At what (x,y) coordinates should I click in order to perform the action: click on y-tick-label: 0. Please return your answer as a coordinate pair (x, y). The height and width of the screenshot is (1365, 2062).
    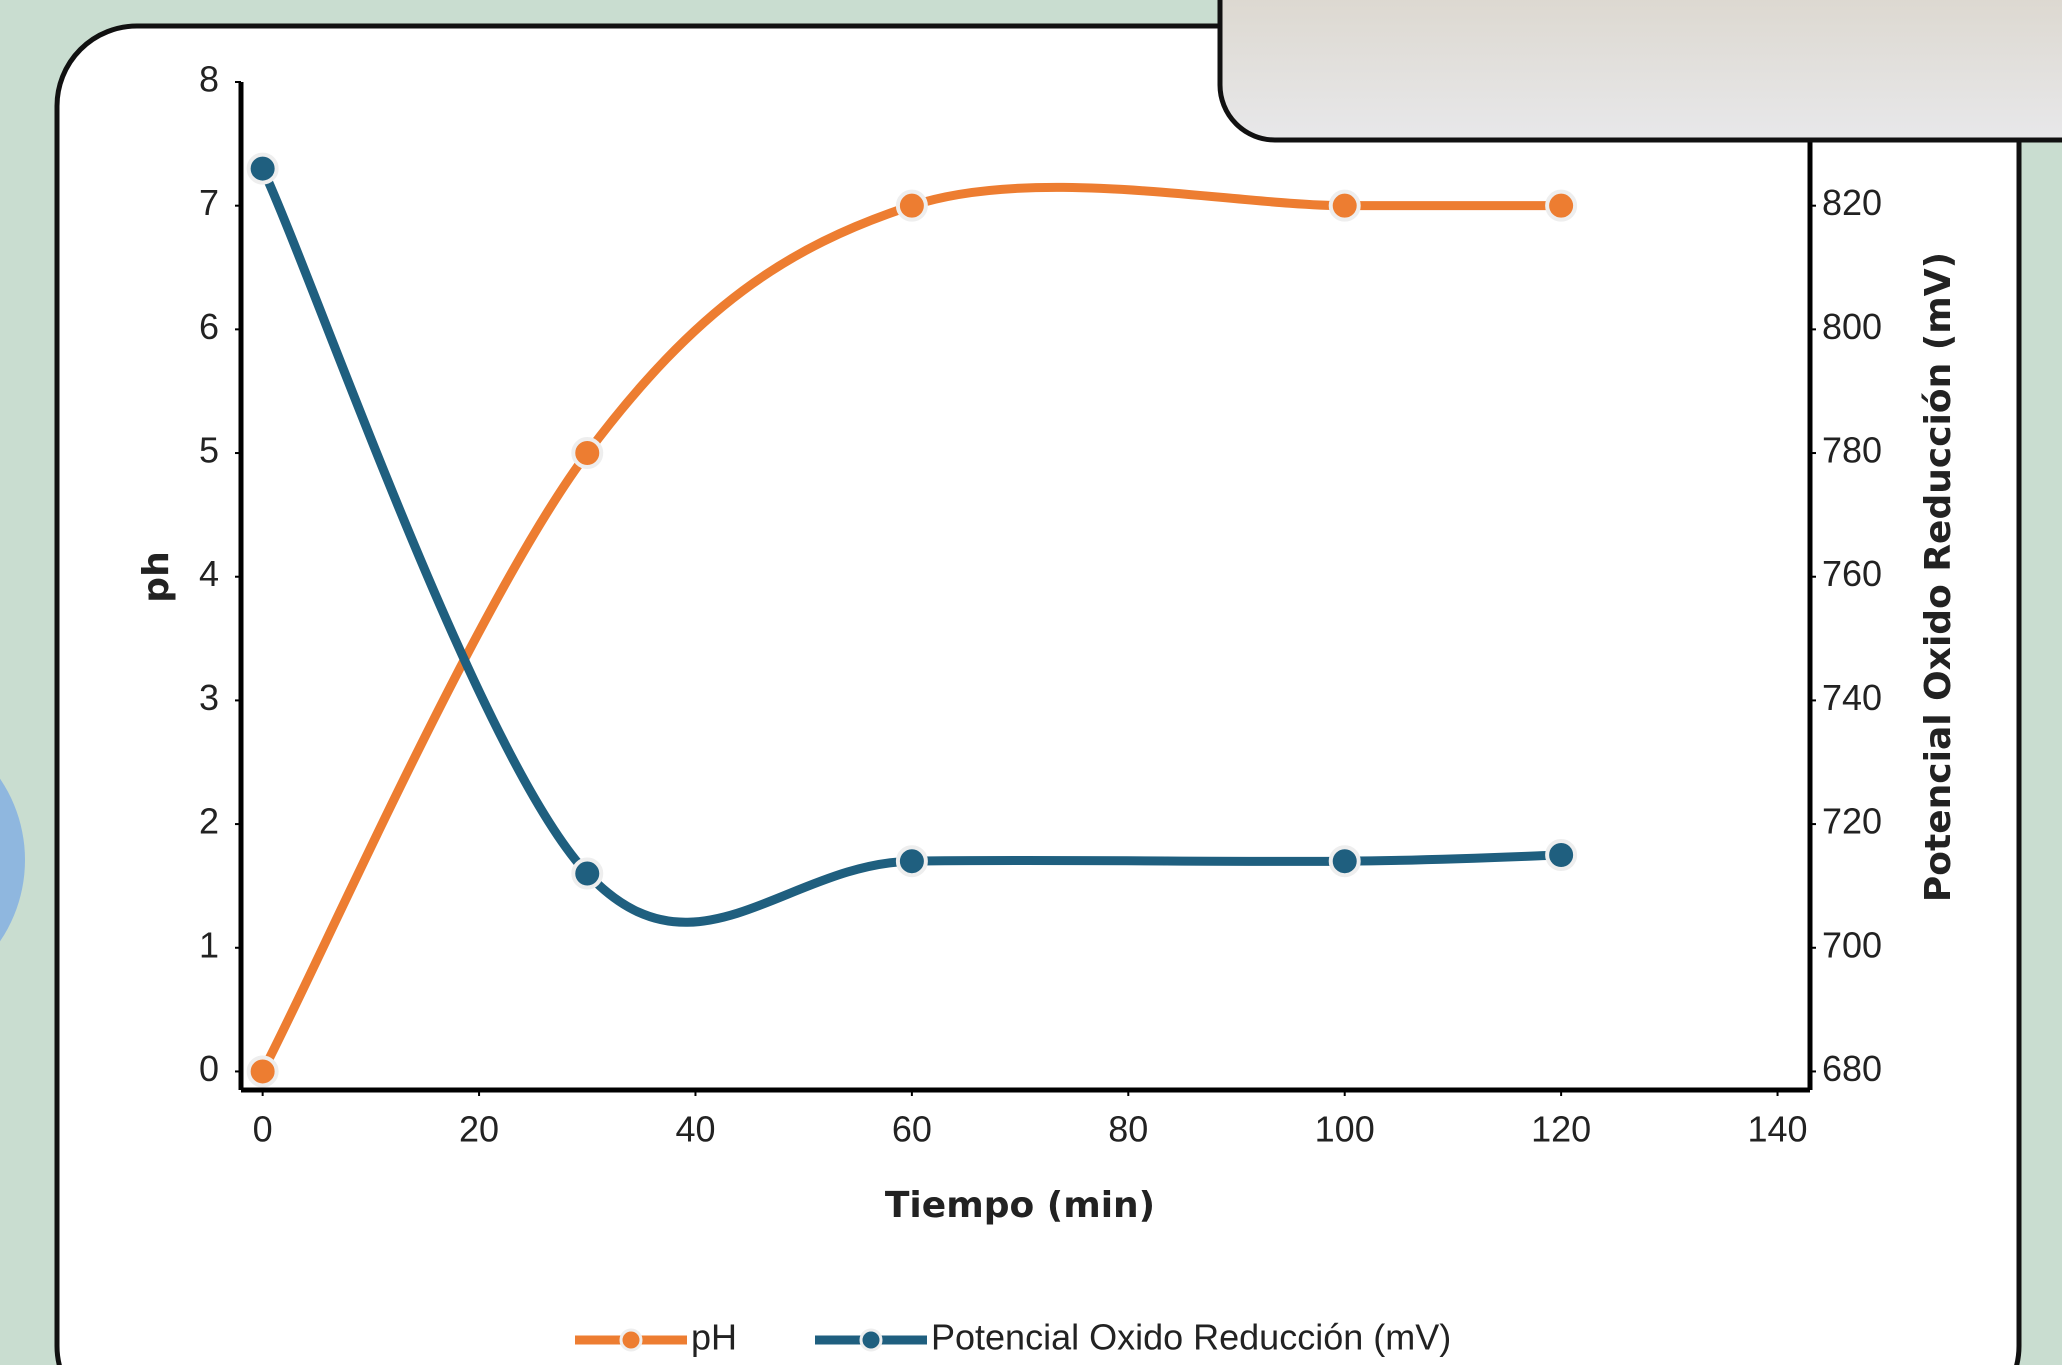
    Looking at the image, I should click on (209, 1068).